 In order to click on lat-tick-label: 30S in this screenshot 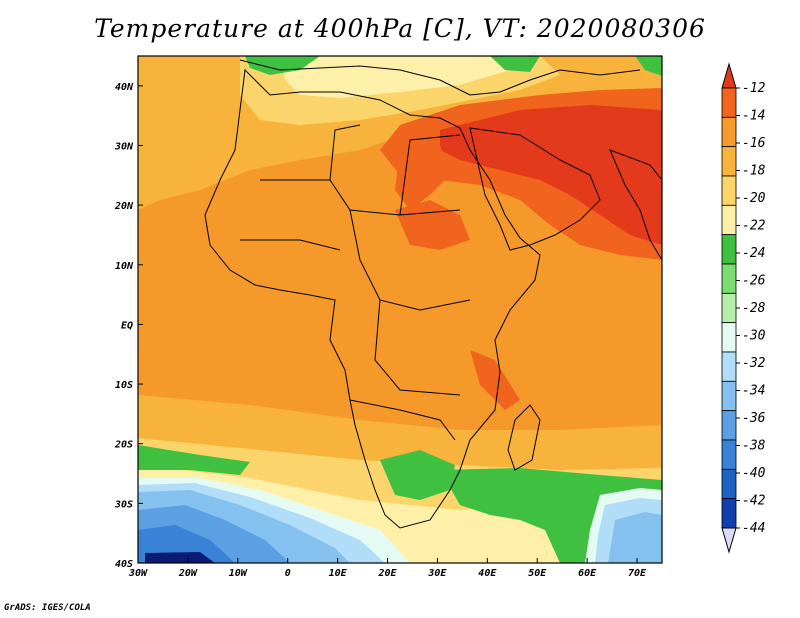, I will do `click(123, 504)`.